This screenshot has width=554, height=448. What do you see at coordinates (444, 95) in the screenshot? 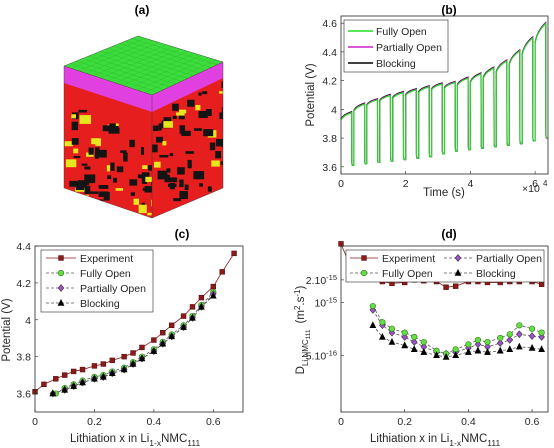
I see `chart-b-plot-frame` at bounding box center [444, 95].